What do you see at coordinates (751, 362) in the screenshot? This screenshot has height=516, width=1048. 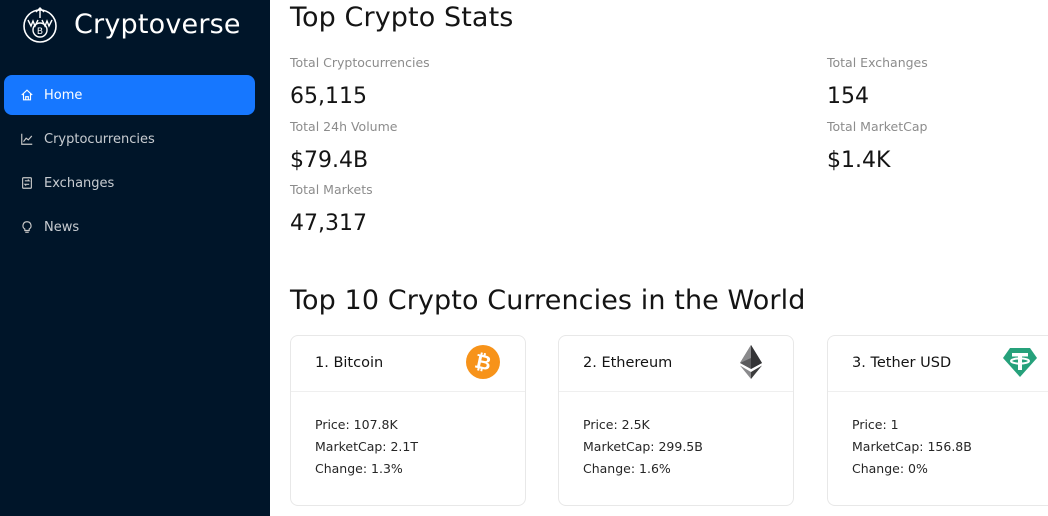 I see `ethereum-icon` at bounding box center [751, 362].